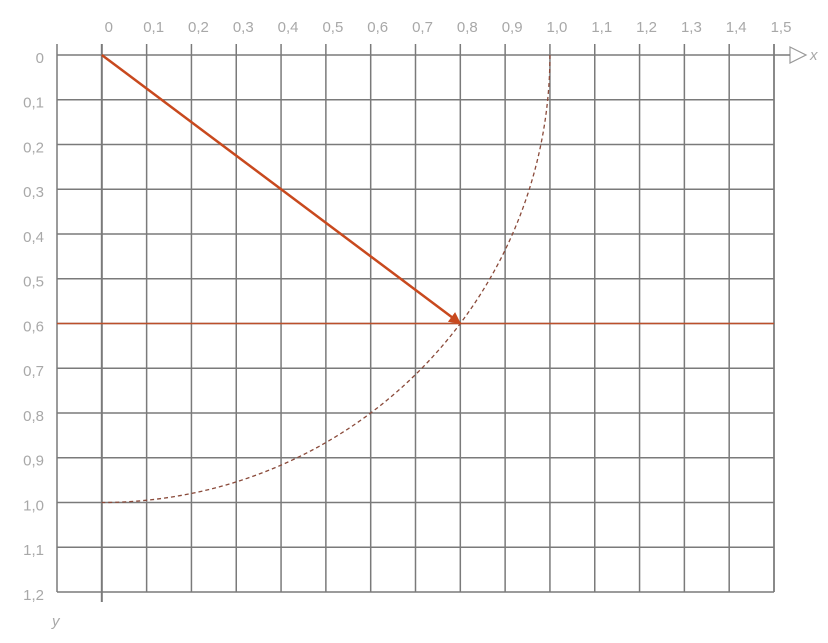  What do you see at coordinates (33, 416) in the screenshot?
I see `y-tick-label: 0,8` at bounding box center [33, 416].